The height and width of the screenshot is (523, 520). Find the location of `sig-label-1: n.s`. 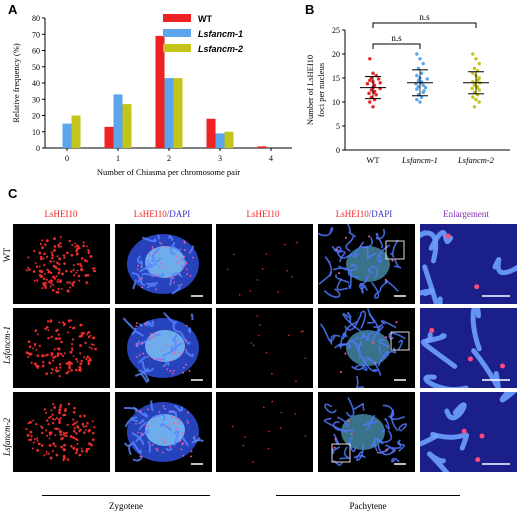

sig-label-1: n.s is located at coordinates (396, 38).